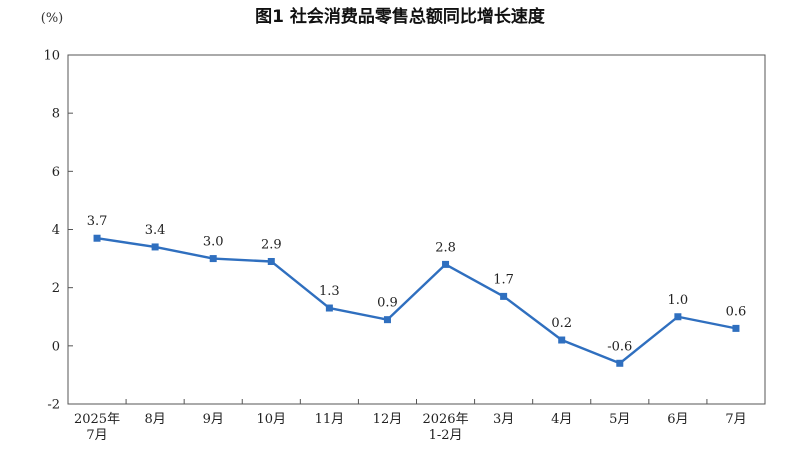  What do you see at coordinates (445, 419) in the screenshot?
I see `x-tick-label: 2026年` at bounding box center [445, 419].